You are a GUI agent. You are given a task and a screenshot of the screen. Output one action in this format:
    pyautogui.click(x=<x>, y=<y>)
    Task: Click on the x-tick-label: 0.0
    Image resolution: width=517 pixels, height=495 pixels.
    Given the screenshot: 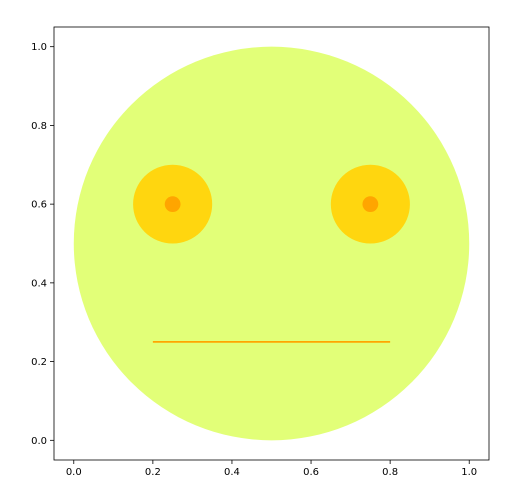 What is the action you would take?
    pyautogui.click(x=74, y=472)
    